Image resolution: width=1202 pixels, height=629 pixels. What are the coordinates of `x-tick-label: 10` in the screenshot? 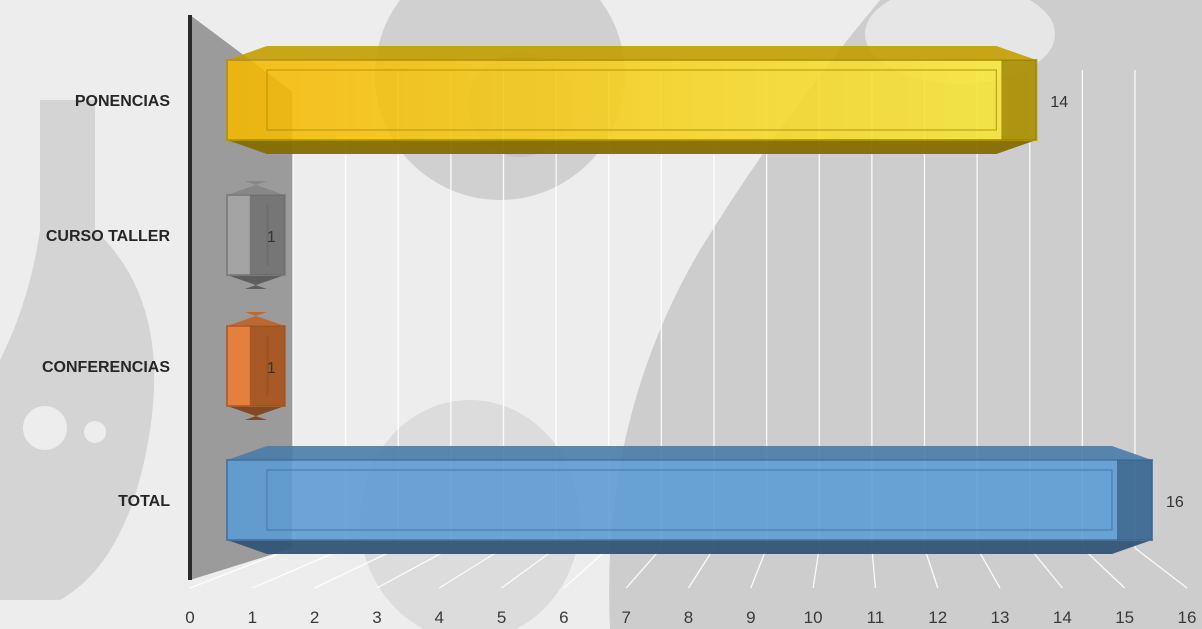 It's located at (813, 617).